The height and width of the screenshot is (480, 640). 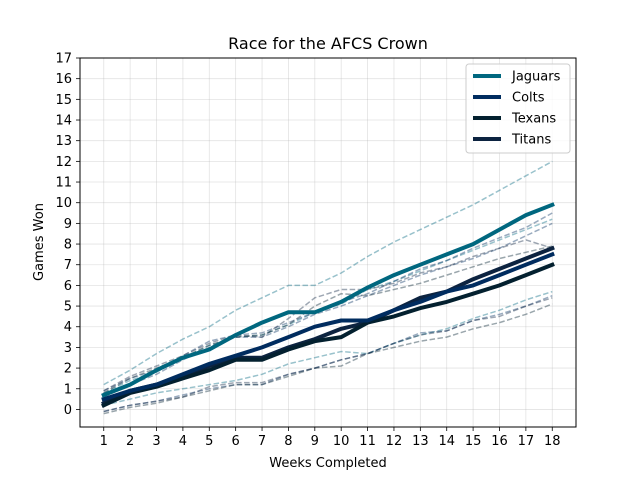 What do you see at coordinates (288, 441) in the screenshot?
I see `x-tick-label: 8` at bounding box center [288, 441].